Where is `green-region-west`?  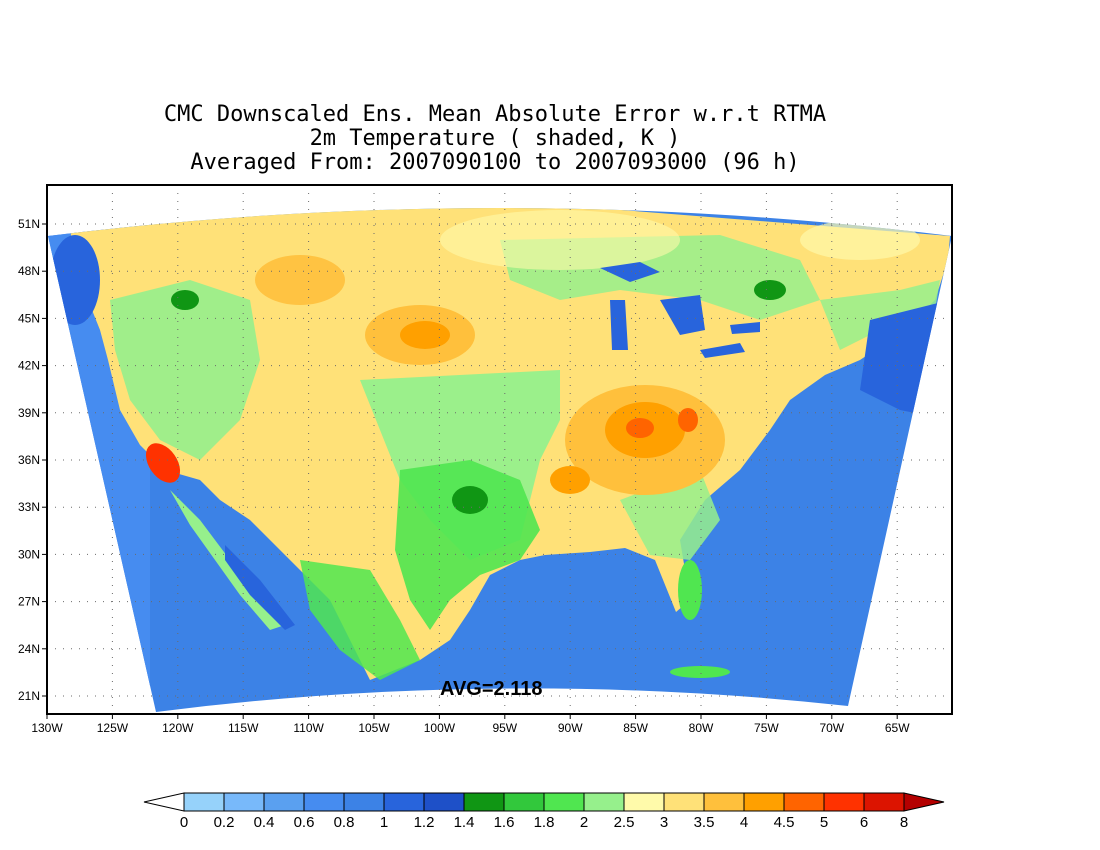 green-region-west is located at coordinates (185, 370).